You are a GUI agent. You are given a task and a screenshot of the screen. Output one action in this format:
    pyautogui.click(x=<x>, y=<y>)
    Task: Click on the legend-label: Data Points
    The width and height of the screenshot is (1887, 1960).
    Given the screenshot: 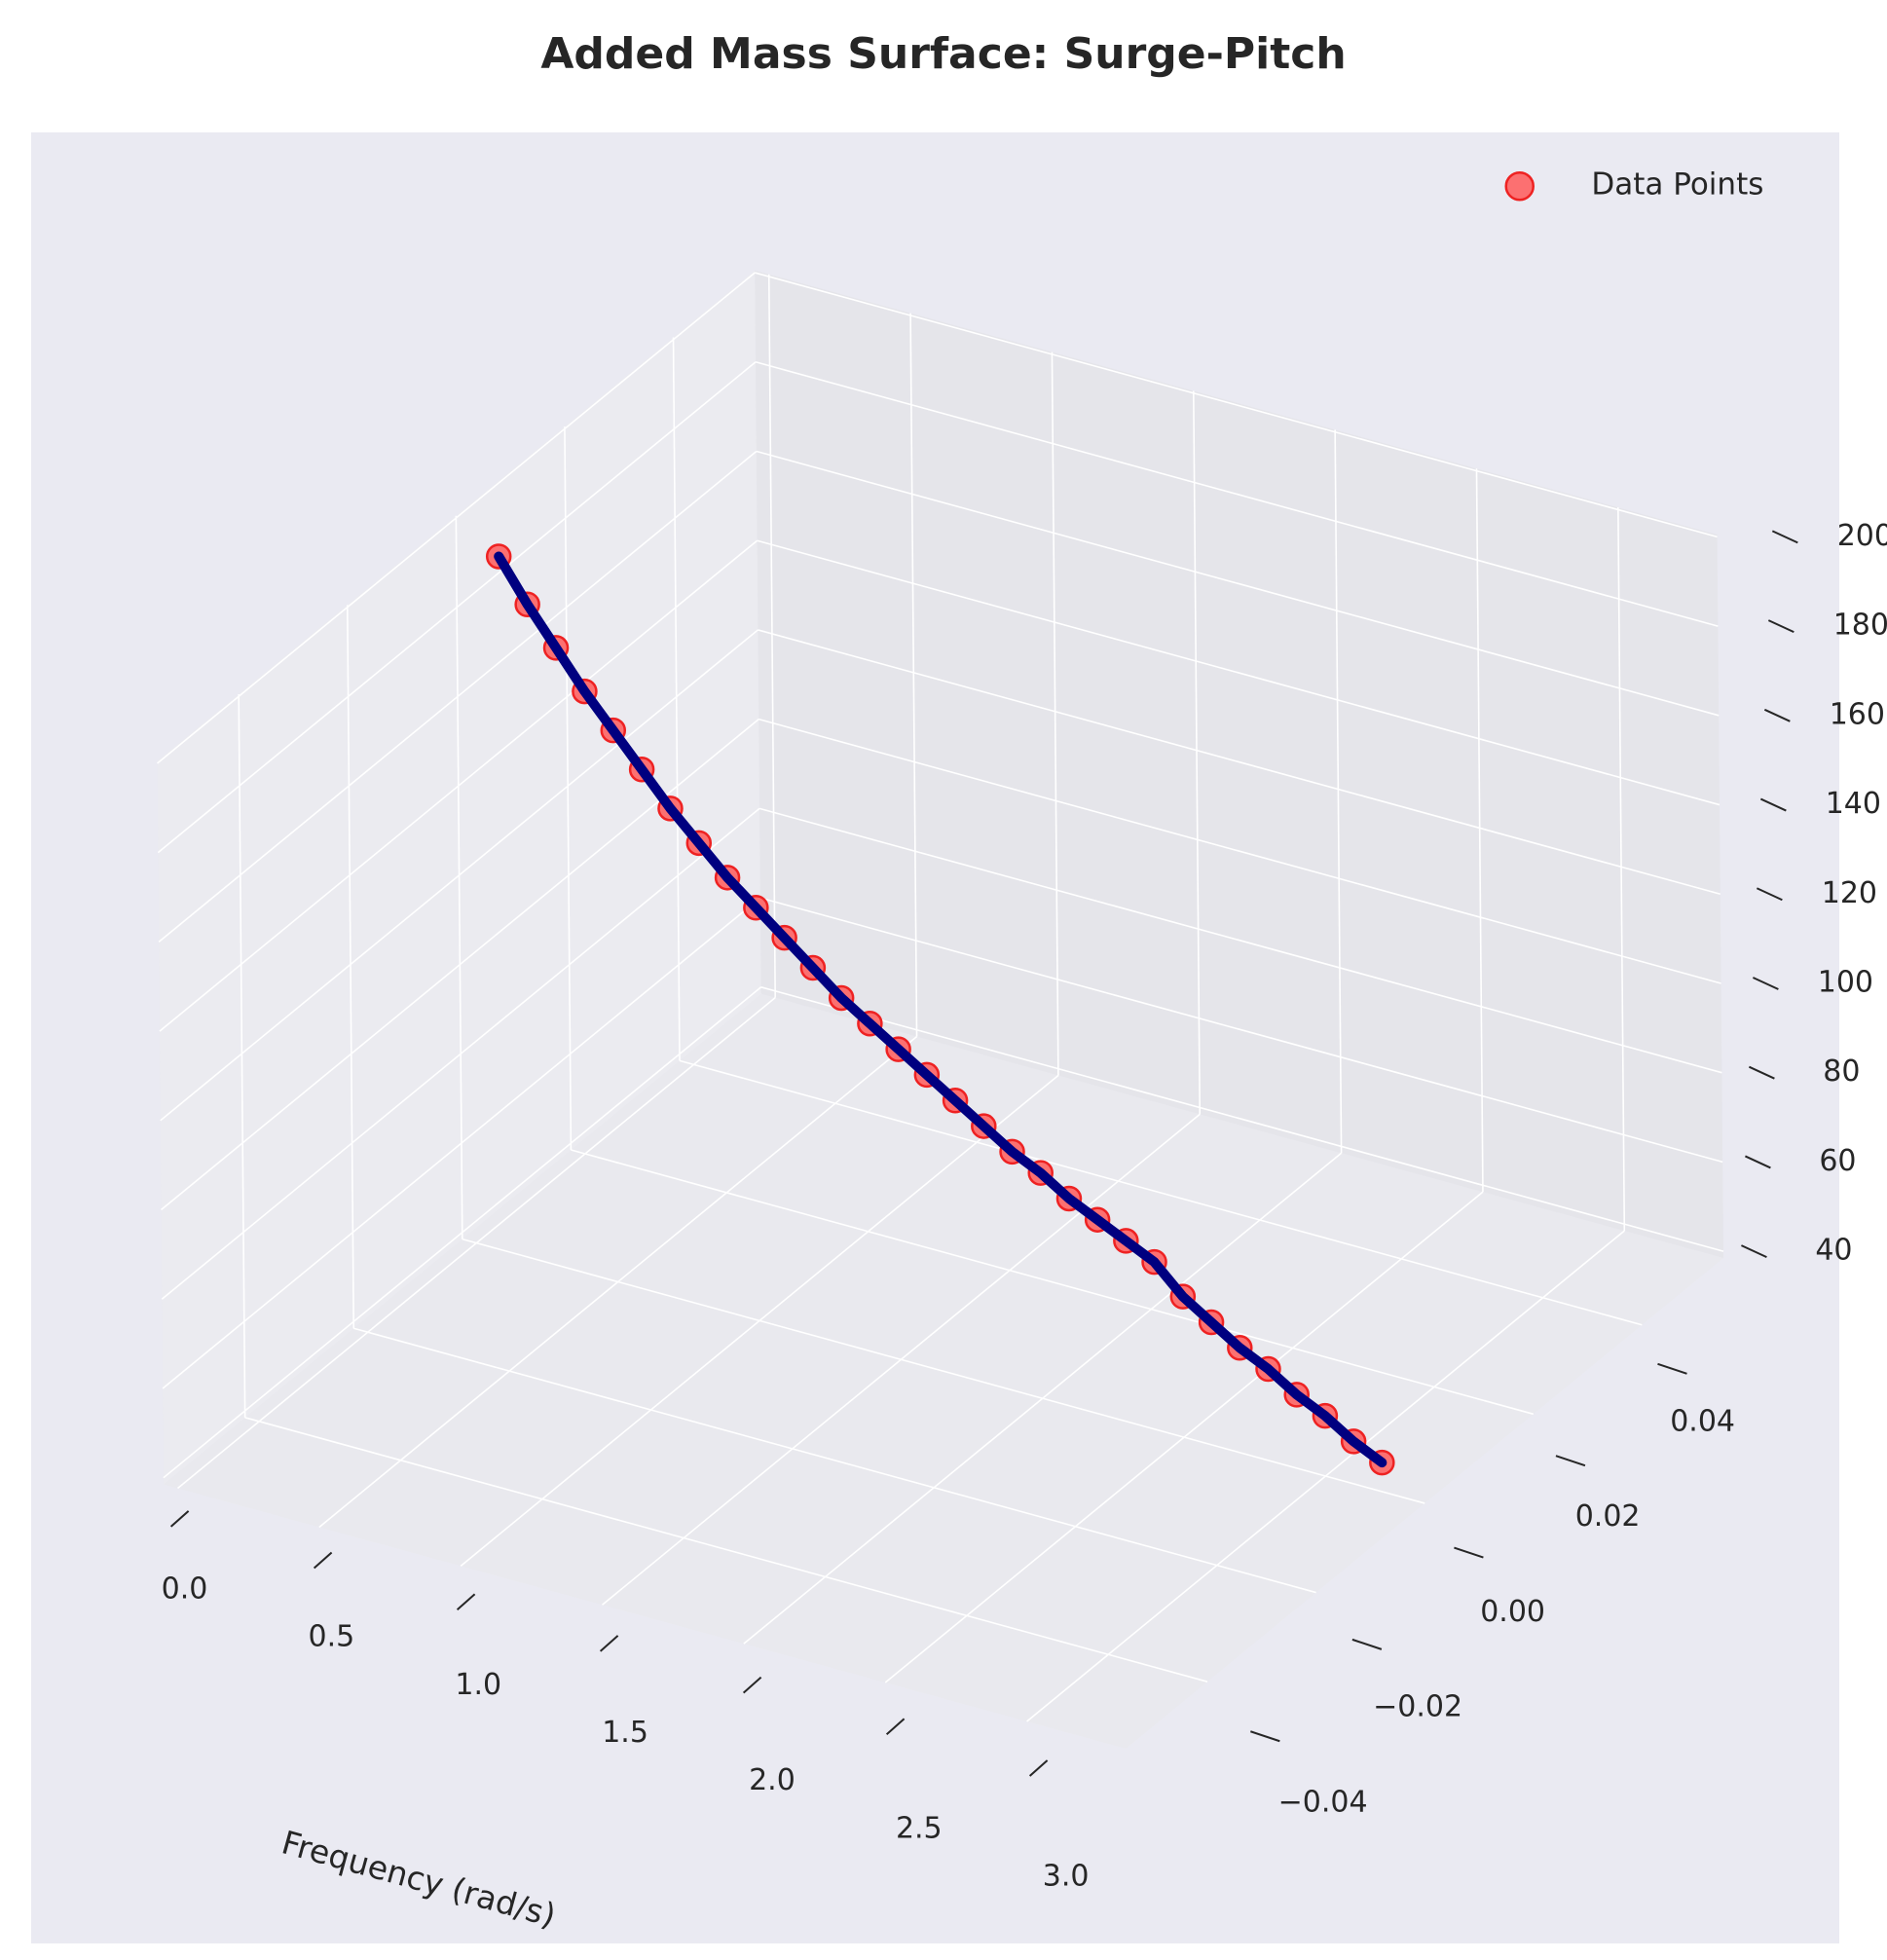 What is the action you would take?
    pyautogui.click(x=1677, y=185)
    